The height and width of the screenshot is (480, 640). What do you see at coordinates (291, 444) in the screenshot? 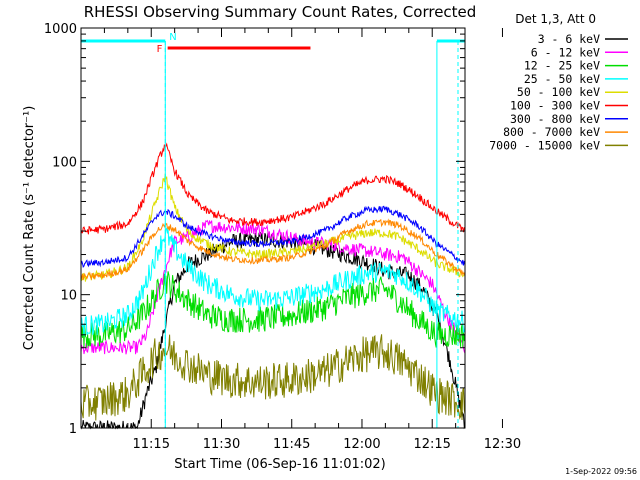
I see `x-tick-label: 11:45` at bounding box center [291, 444].